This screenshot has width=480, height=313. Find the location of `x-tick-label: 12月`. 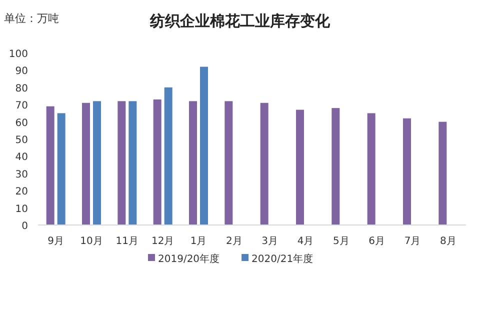

x-tick-label: 12月 is located at coordinates (162, 241).